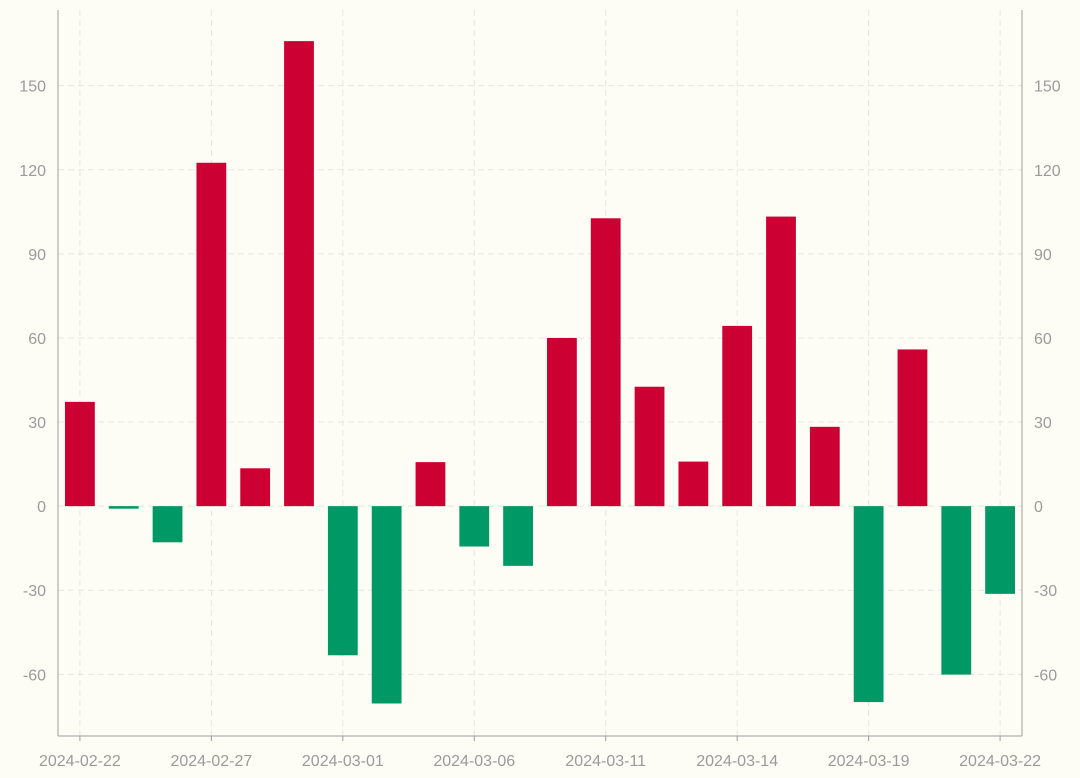 The height and width of the screenshot is (778, 1080). I want to click on y-tick-label-left: 120, so click(32, 171).